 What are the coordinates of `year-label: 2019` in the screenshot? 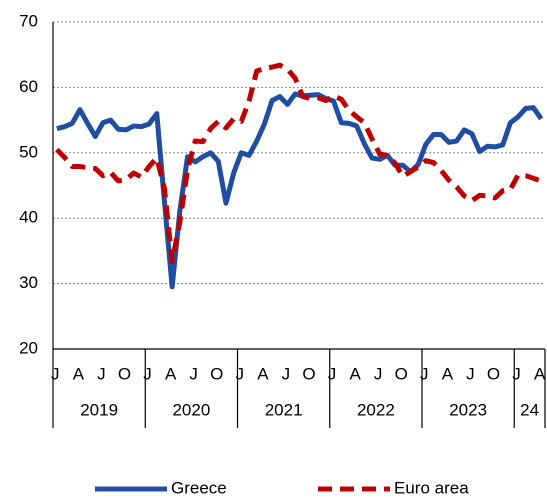 It's located at (99, 409).